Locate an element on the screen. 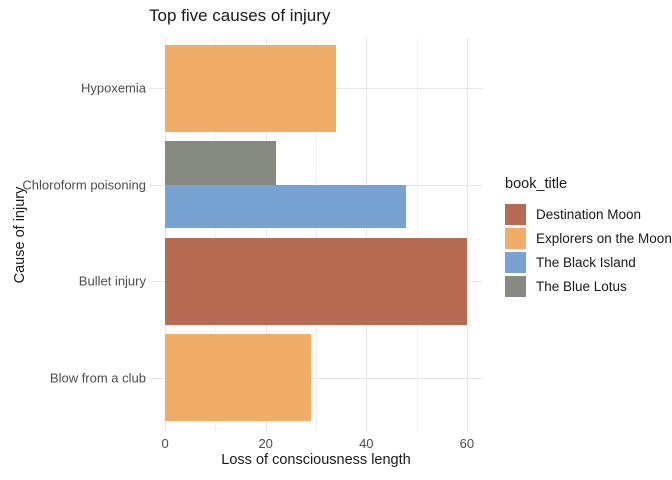 The width and height of the screenshot is (672, 480). x-tick-label-20: 20 is located at coordinates (265, 443).